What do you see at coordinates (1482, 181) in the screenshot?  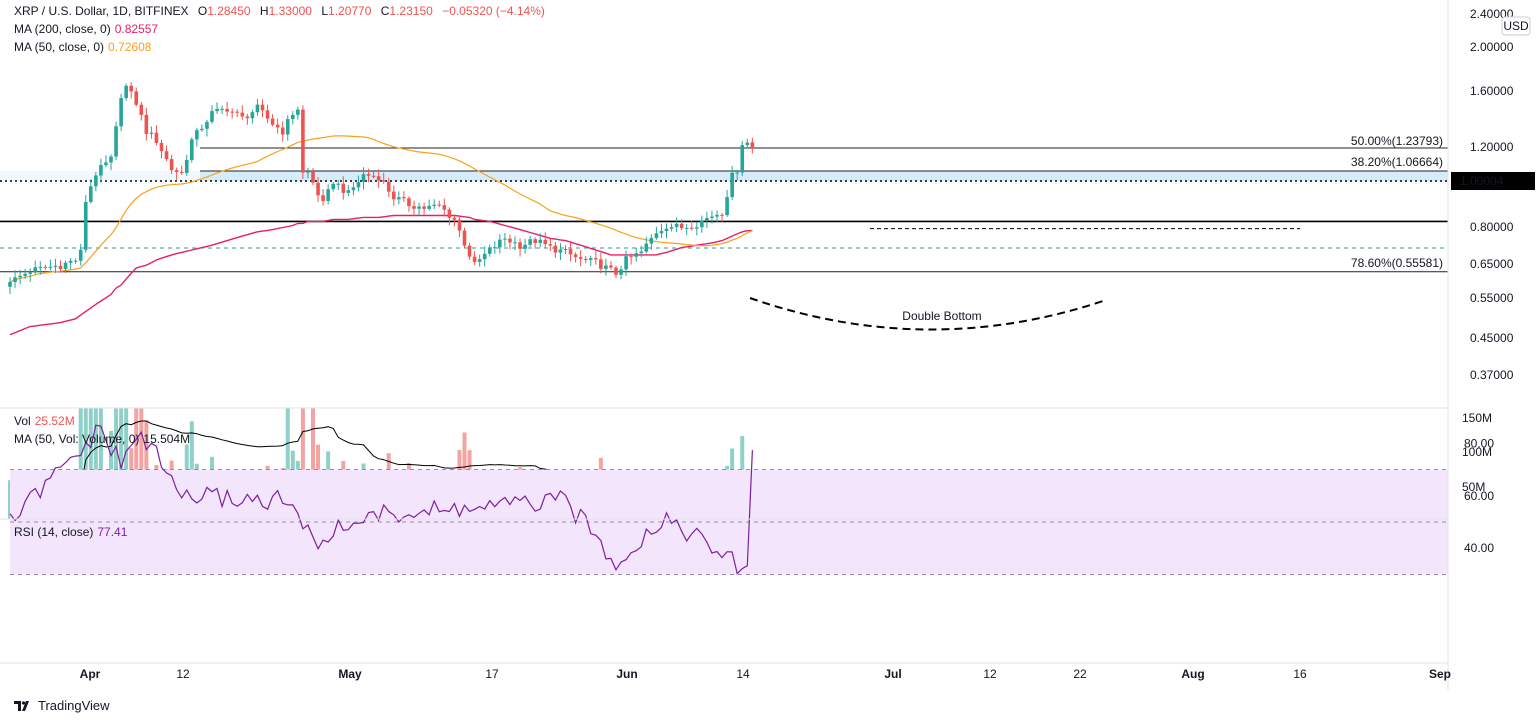 I see `last-price-label: 1.00004` at bounding box center [1482, 181].